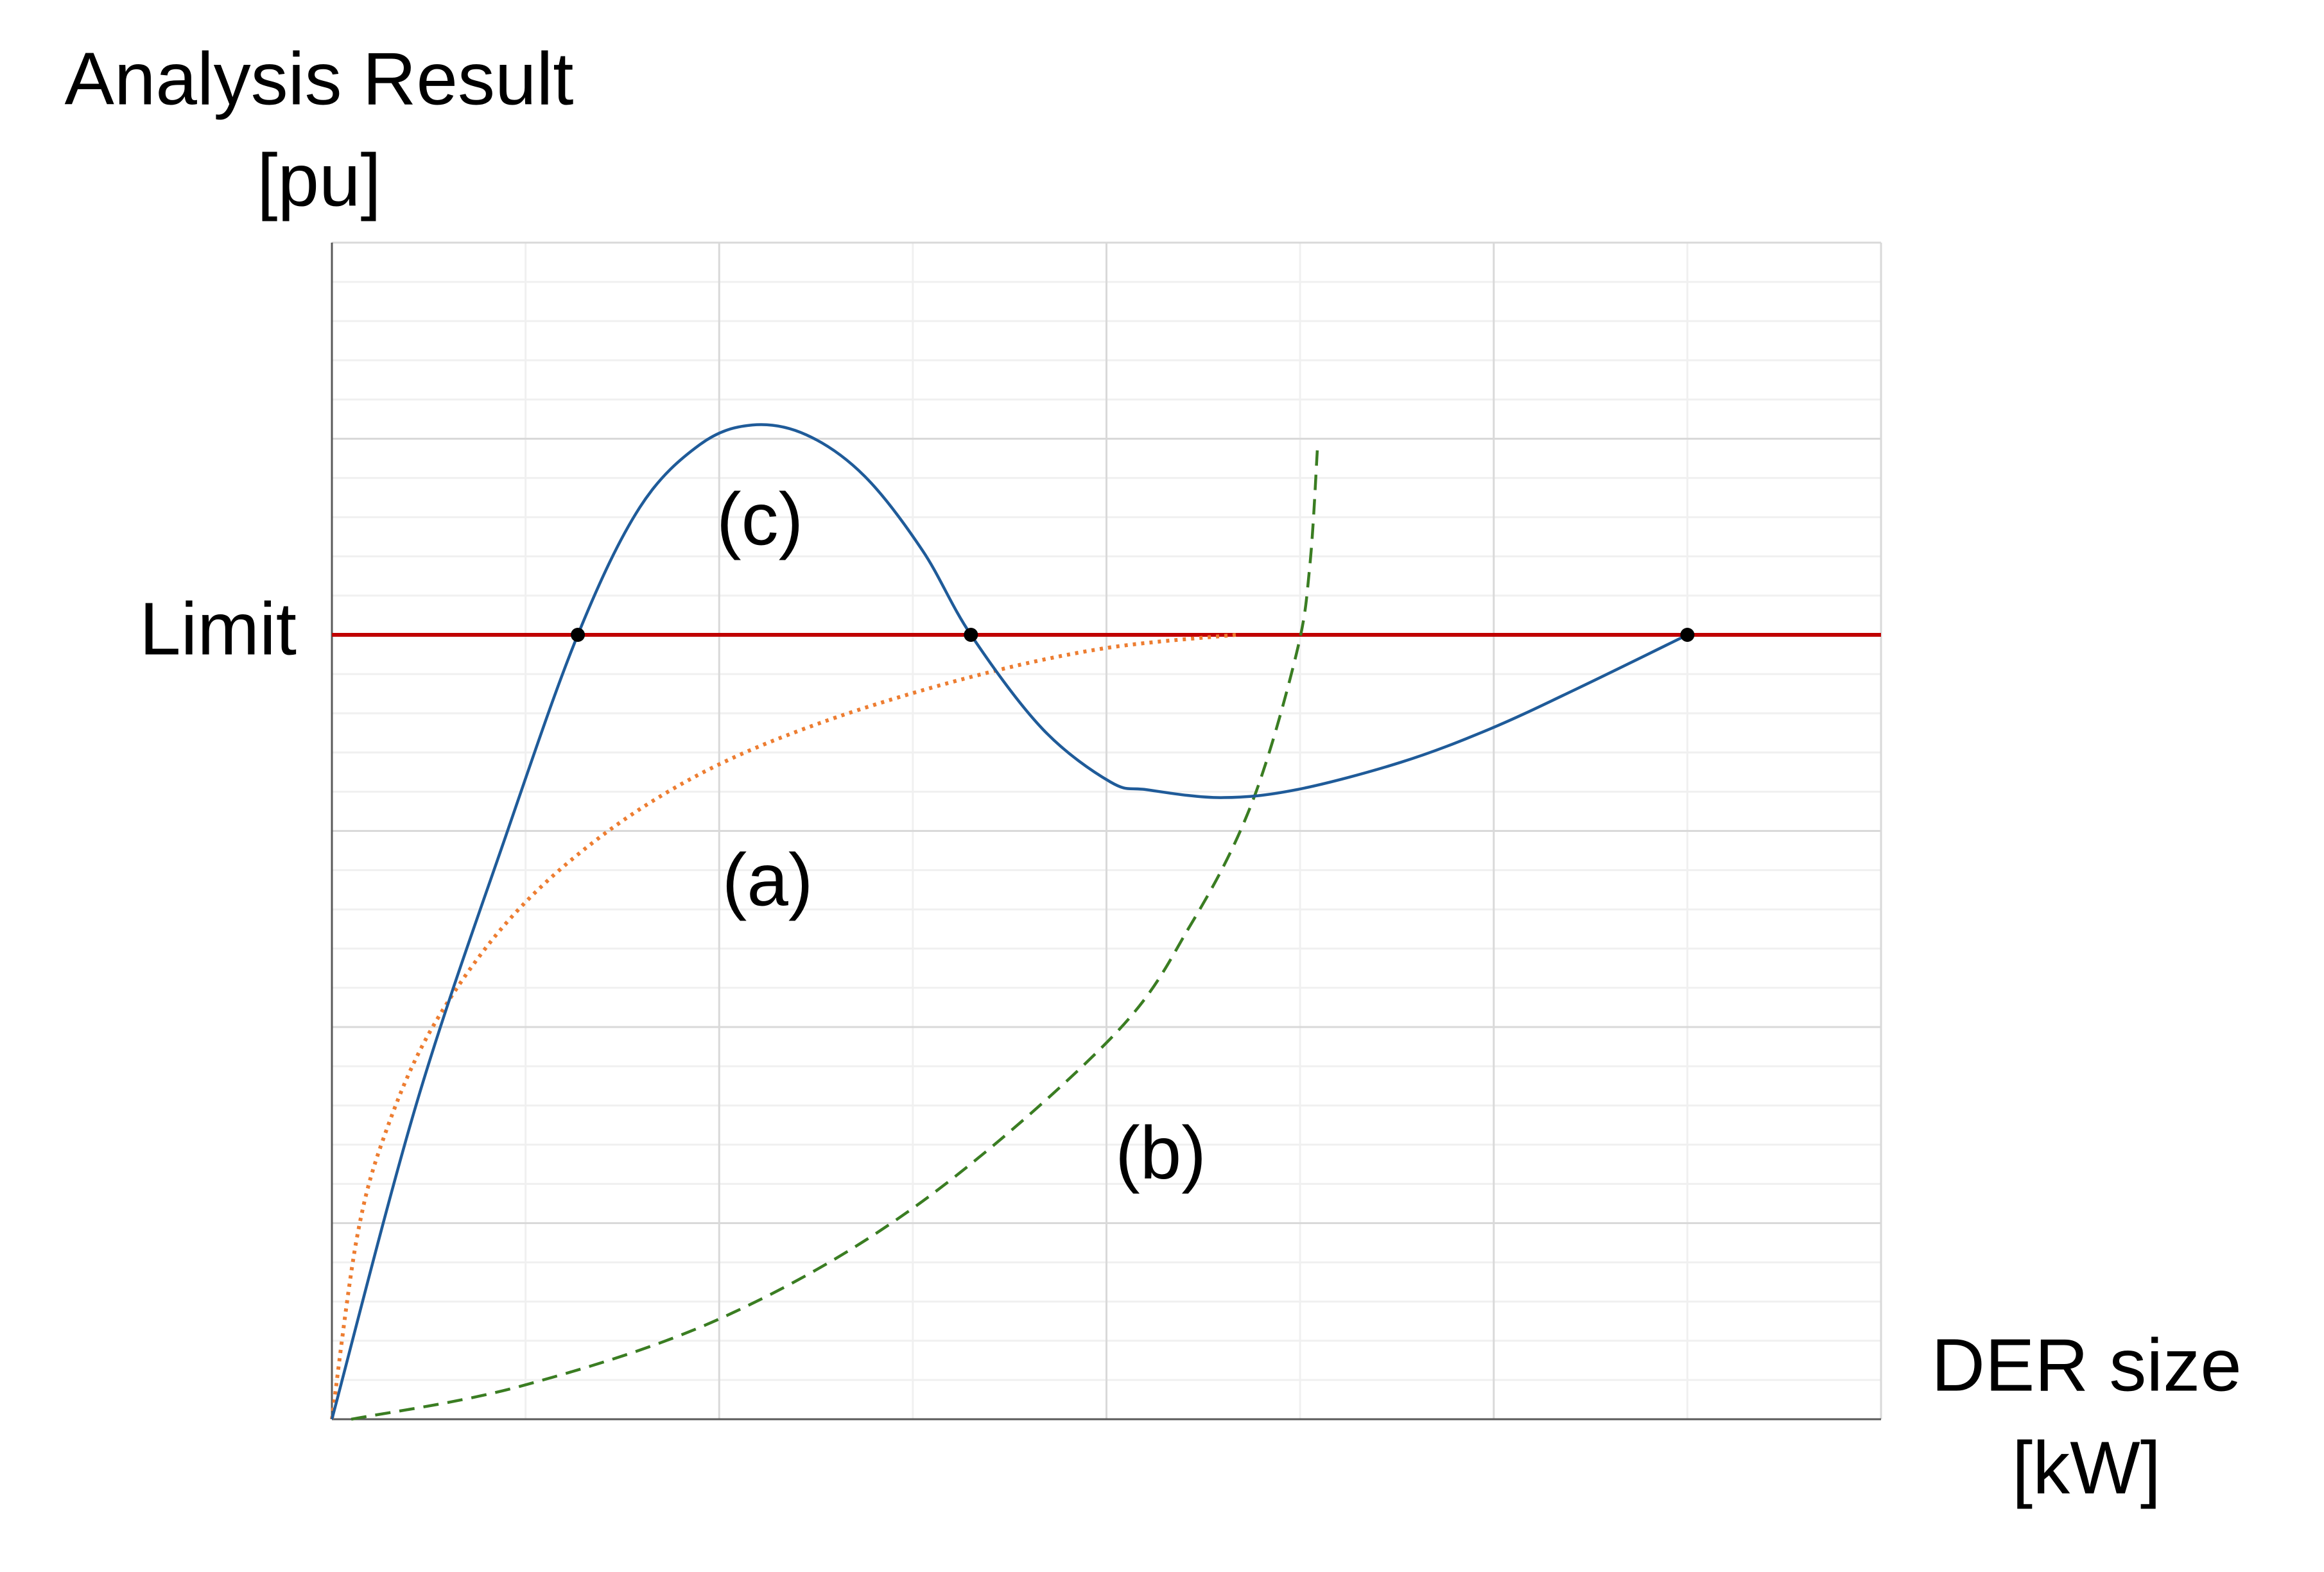 Image resolution: width=2324 pixels, height=1572 pixels. I want to click on curve-label: (a), so click(767, 880).